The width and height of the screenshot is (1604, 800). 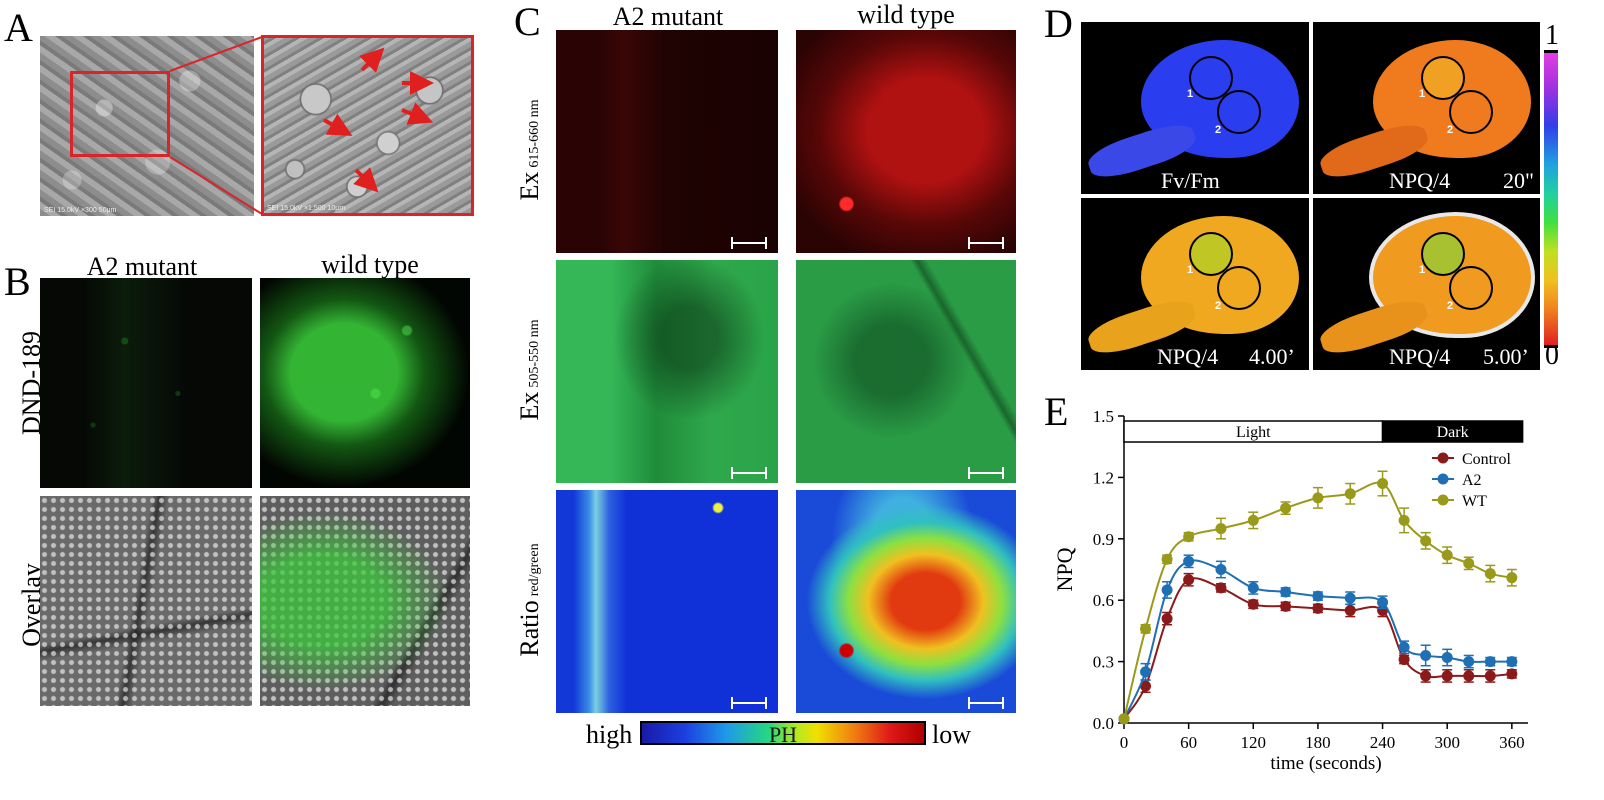 I want to click on c-mutant-green-image, so click(x=667, y=371).